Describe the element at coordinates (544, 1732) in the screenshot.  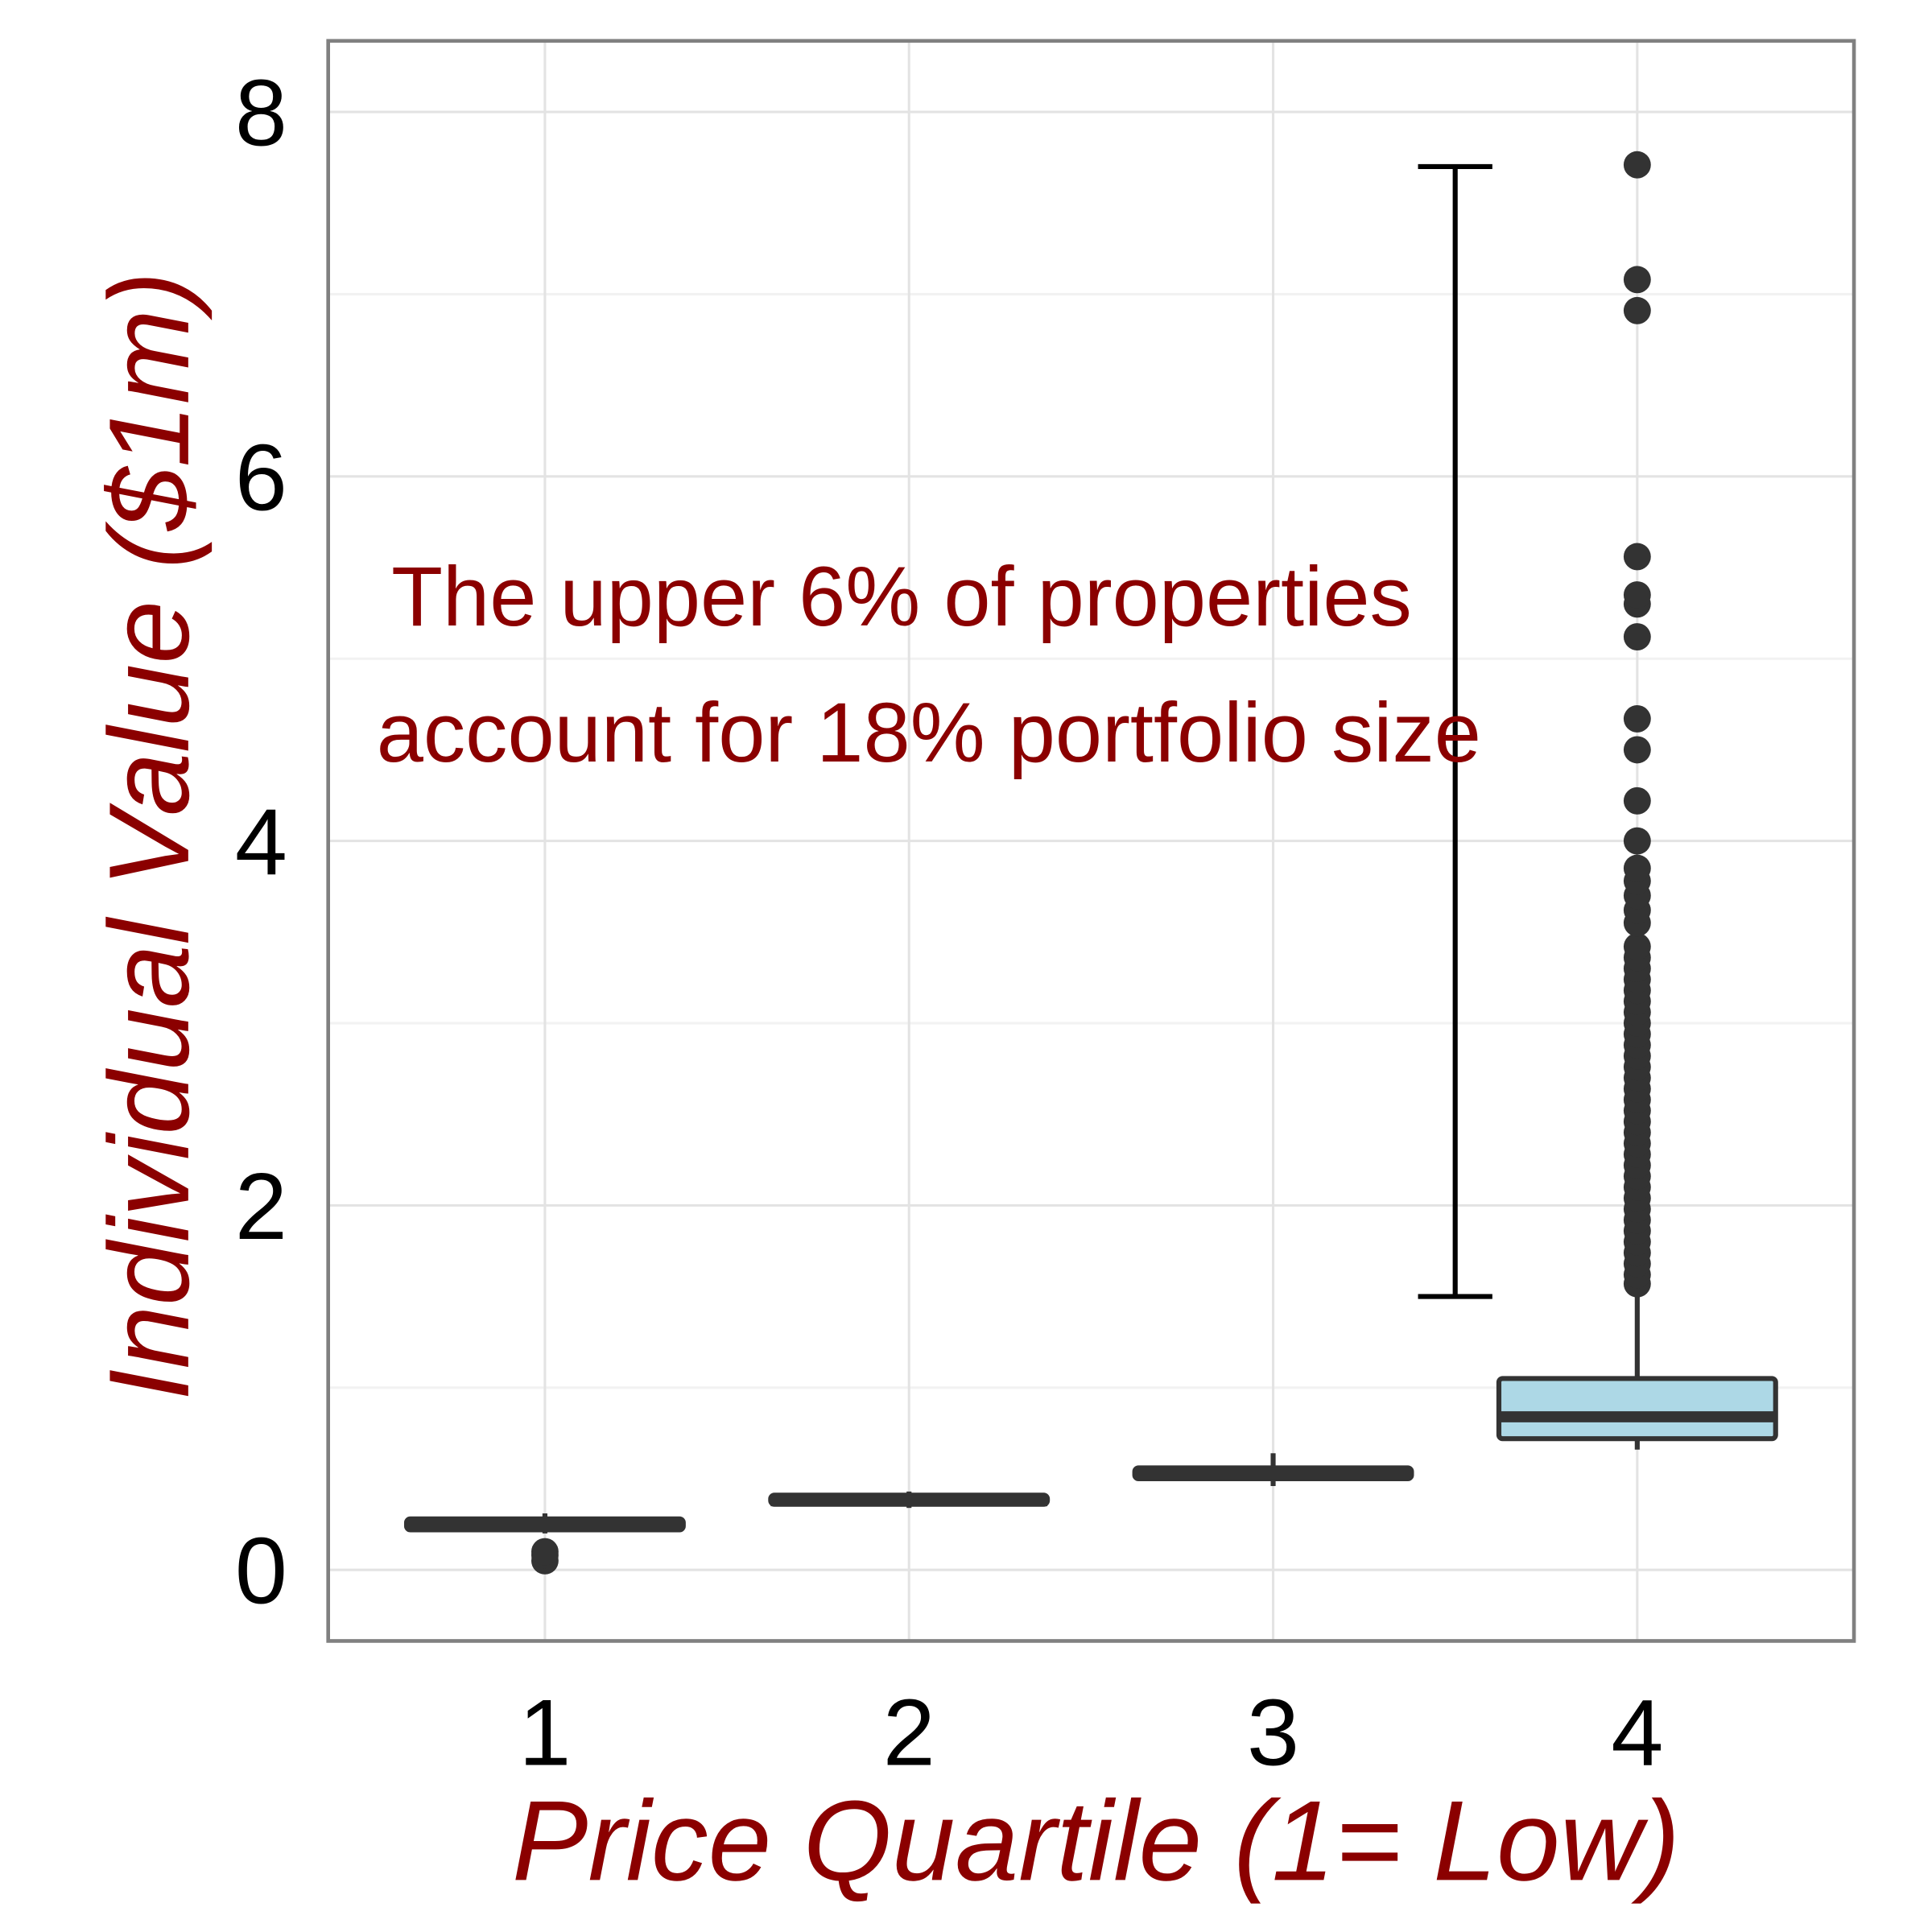
I see `x-tick-label: 1` at that location.